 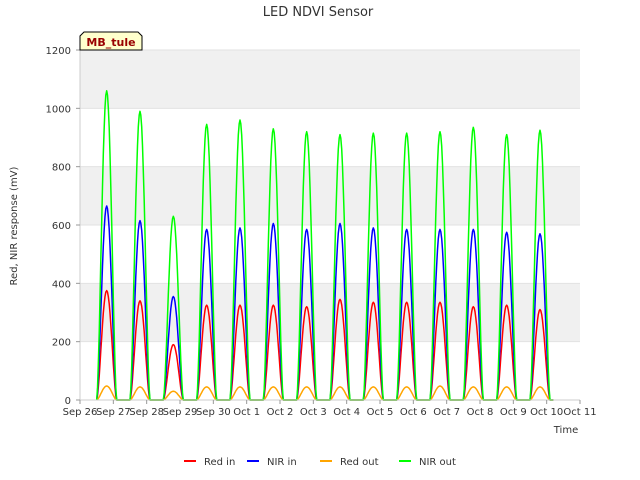 I want to click on legend-item: Red in, so click(x=209, y=462).